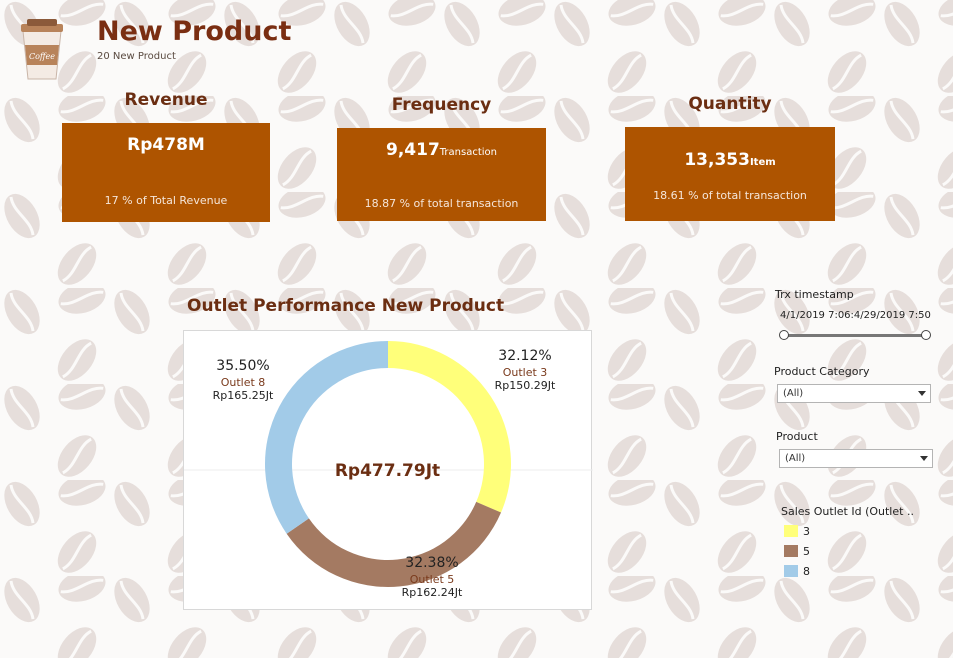 This screenshot has height=658, width=953. I want to click on kpi-revenue-note: 17 % of Total Revenue, so click(166, 200).